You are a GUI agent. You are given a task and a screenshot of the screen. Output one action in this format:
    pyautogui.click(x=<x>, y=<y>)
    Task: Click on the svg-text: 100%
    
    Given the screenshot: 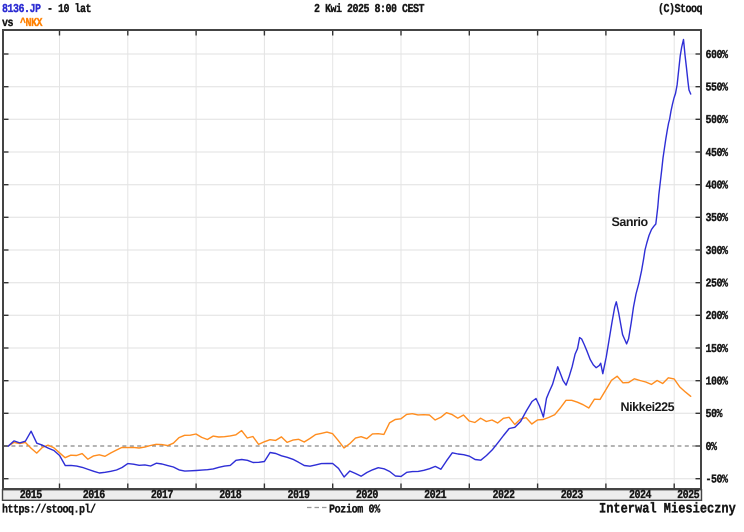 What is the action you would take?
    pyautogui.click(x=717, y=382)
    